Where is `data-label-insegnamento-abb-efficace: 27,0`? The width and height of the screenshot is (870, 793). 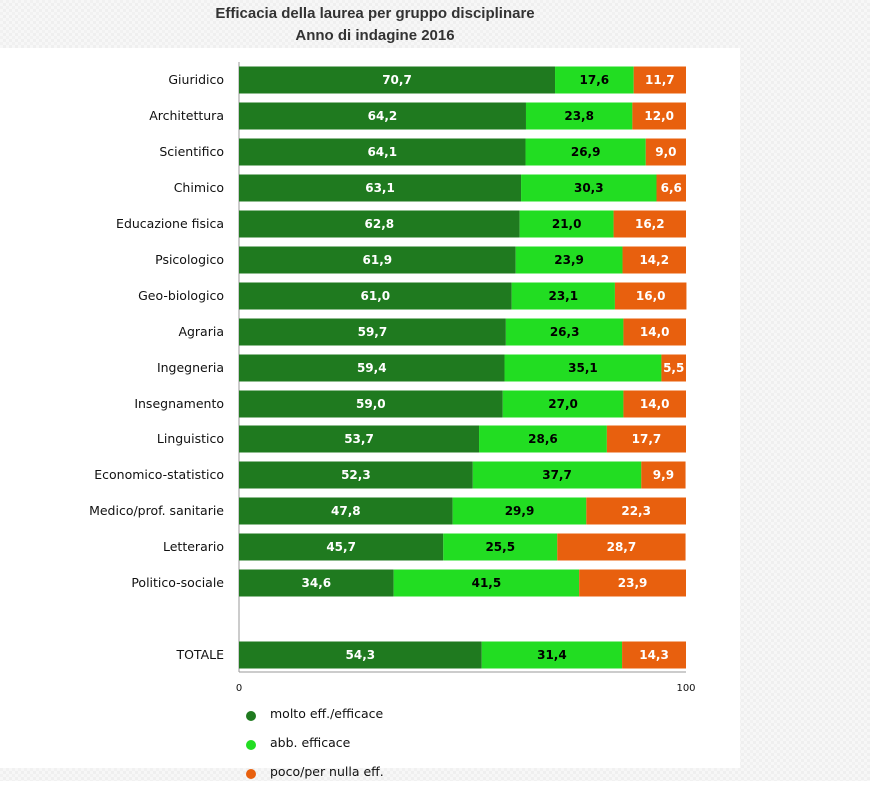 data-label-insegnamento-abb-efficace: 27,0 is located at coordinates (563, 404).